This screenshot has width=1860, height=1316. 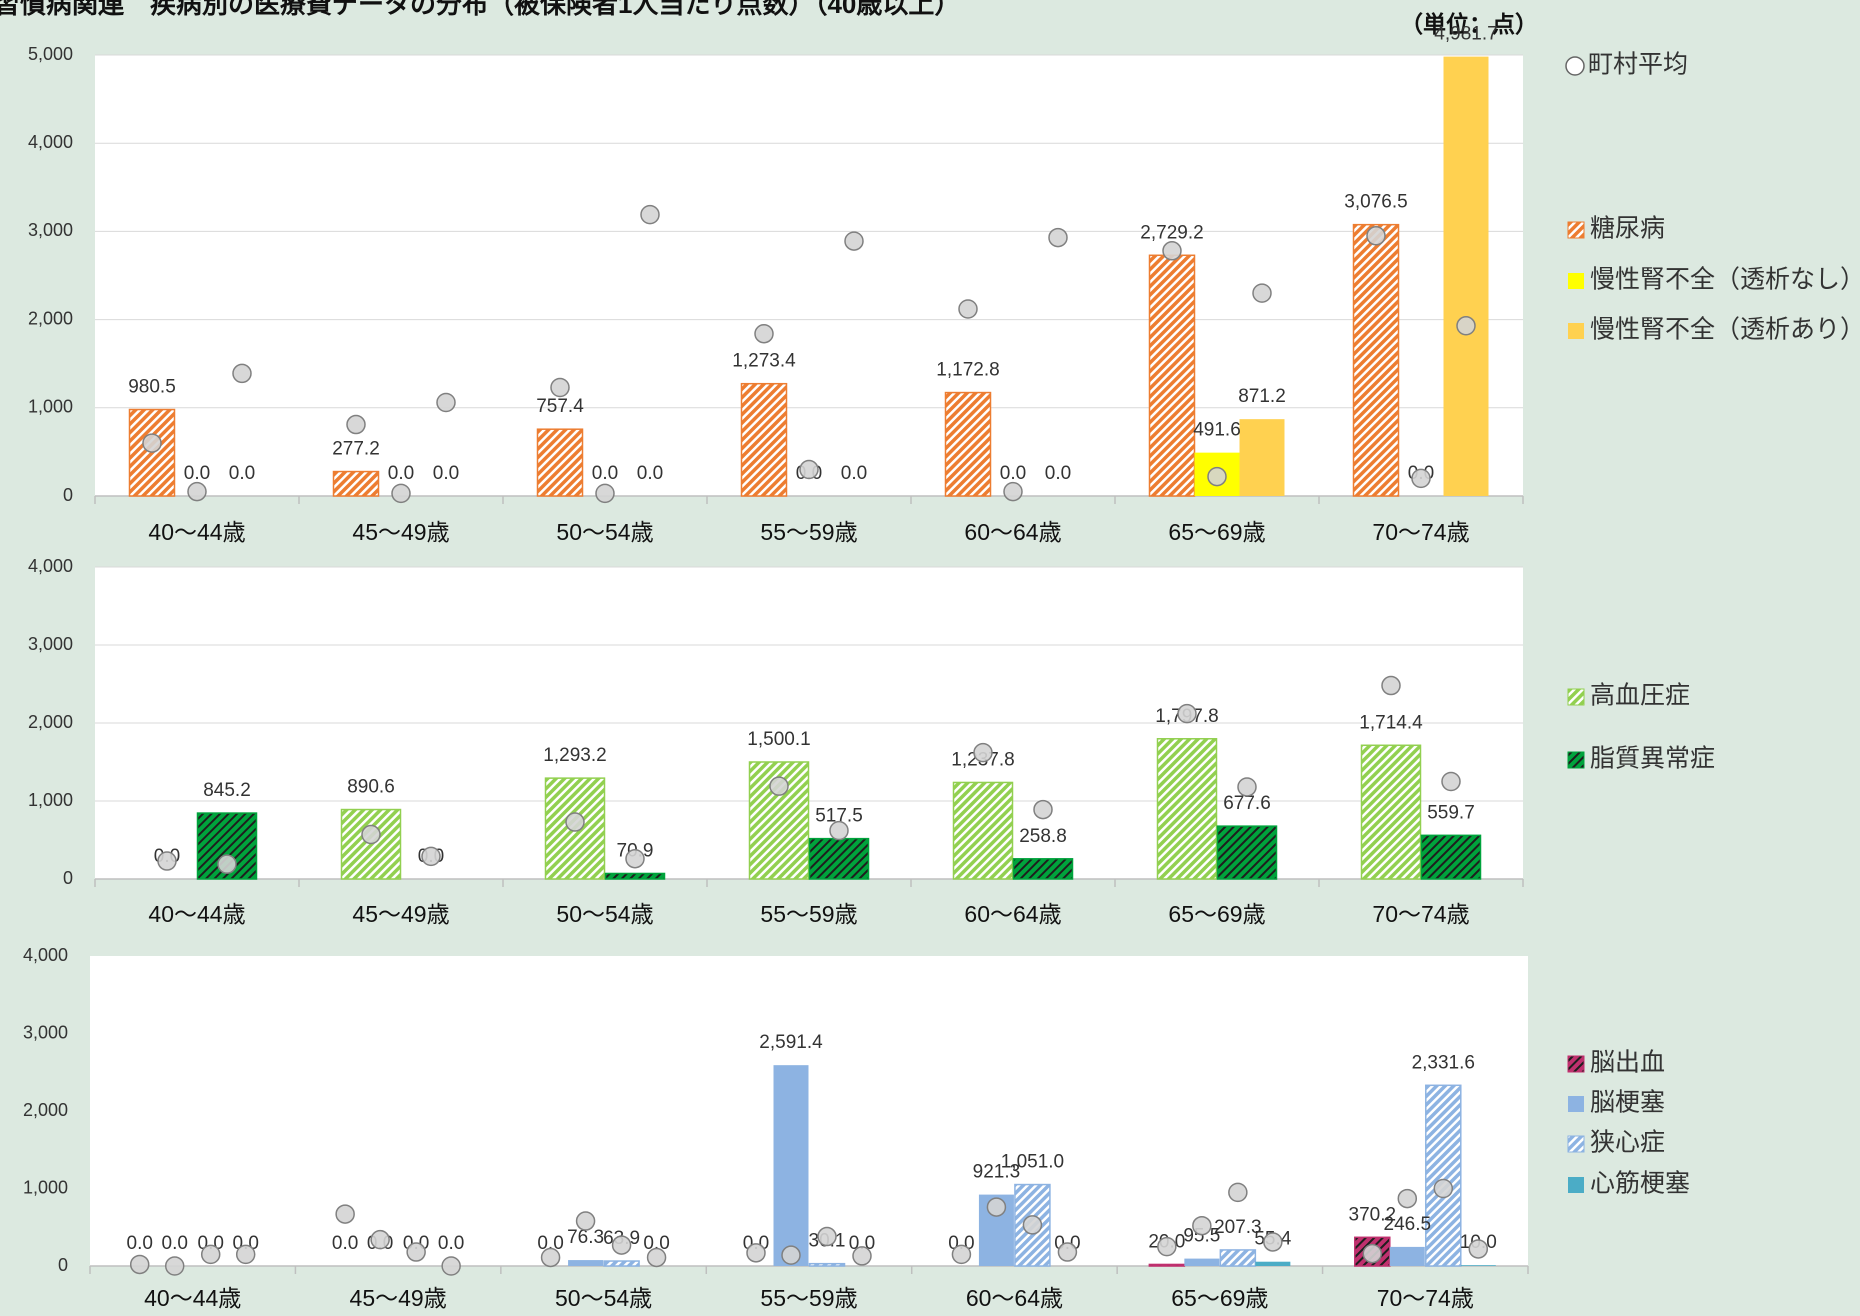 I want to click on x-tick-label: 65〜69歳, so click(x=1219, y=1298).